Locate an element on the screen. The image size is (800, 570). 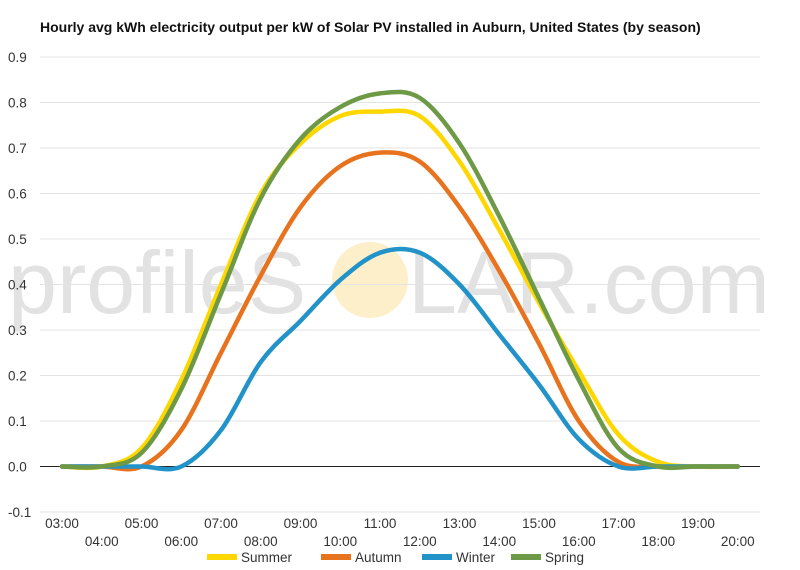
watermark-text-right: LAR.com is located at coordinates (589, 282).